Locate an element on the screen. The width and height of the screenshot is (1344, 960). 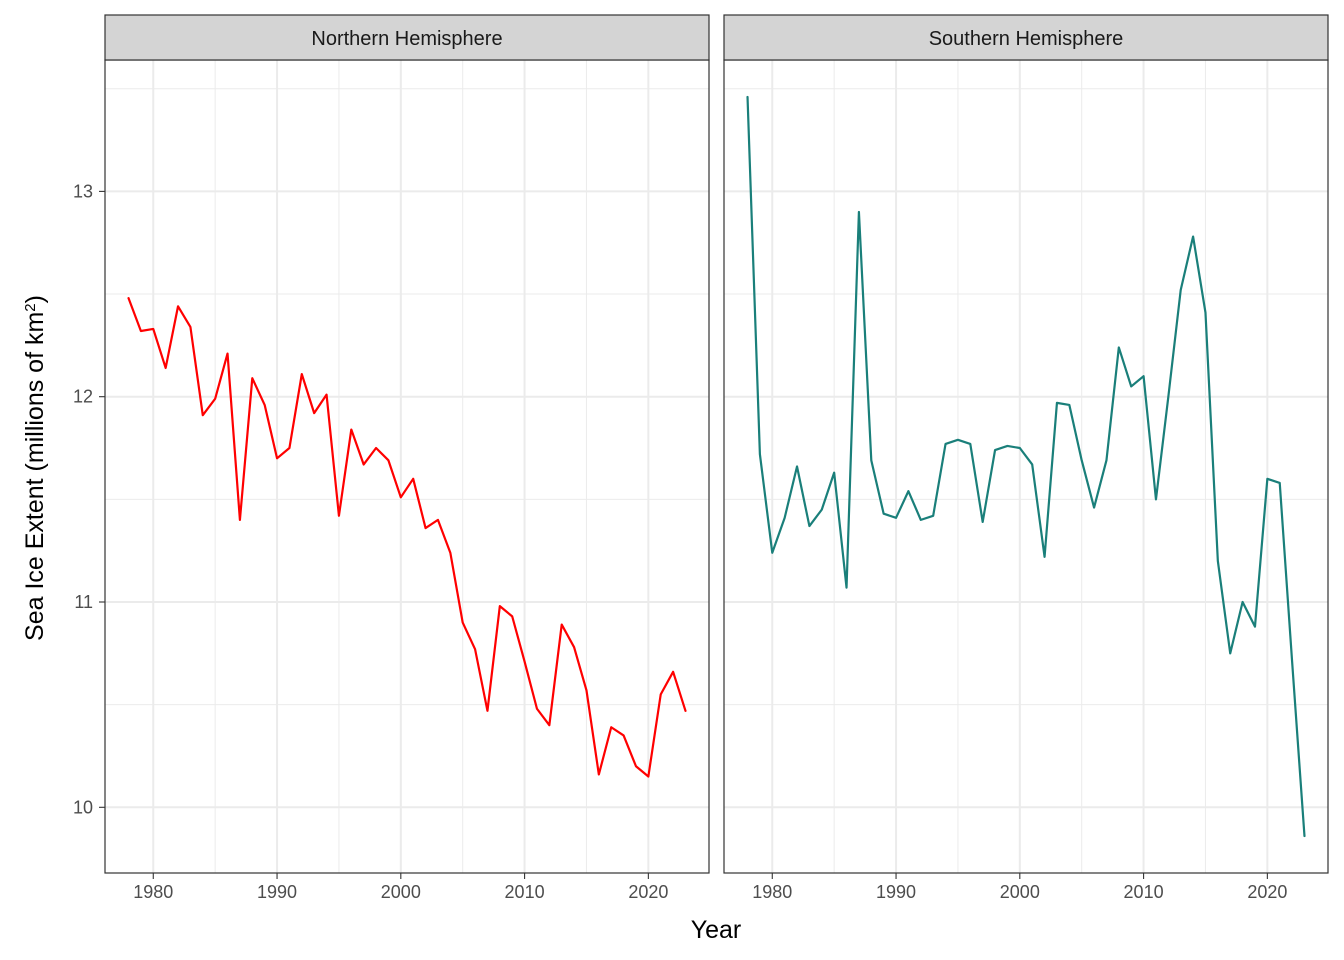
facet-strip-label: Northern Hemisphere is located at coordinates (406, 39).